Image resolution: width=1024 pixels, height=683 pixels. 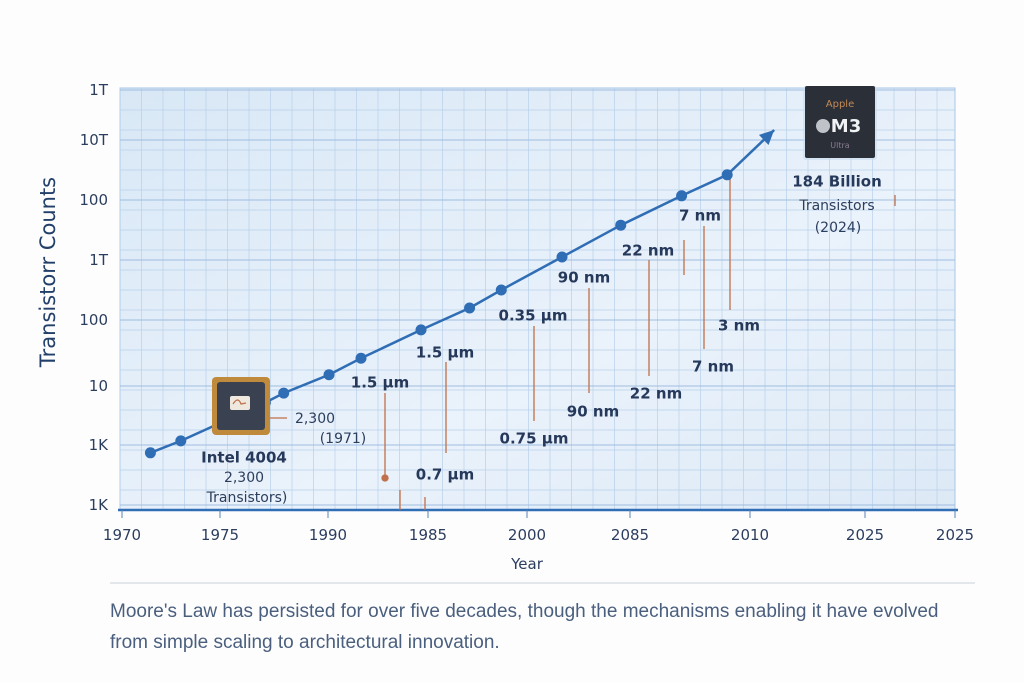 What do you see at coordinates (534, 439) in the screenshot?
I see `node-label: 0.75 µm` at bounding box center [534, 439].